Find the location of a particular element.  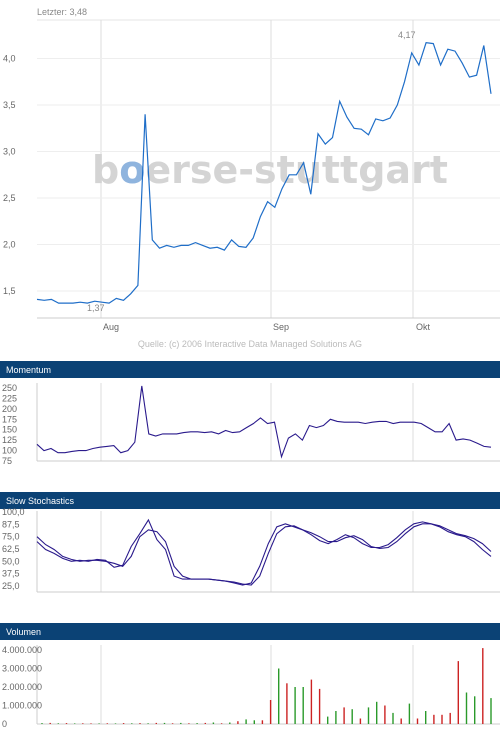

stochastics-y-tick: 100,0 is located at coordinates (13, 512).